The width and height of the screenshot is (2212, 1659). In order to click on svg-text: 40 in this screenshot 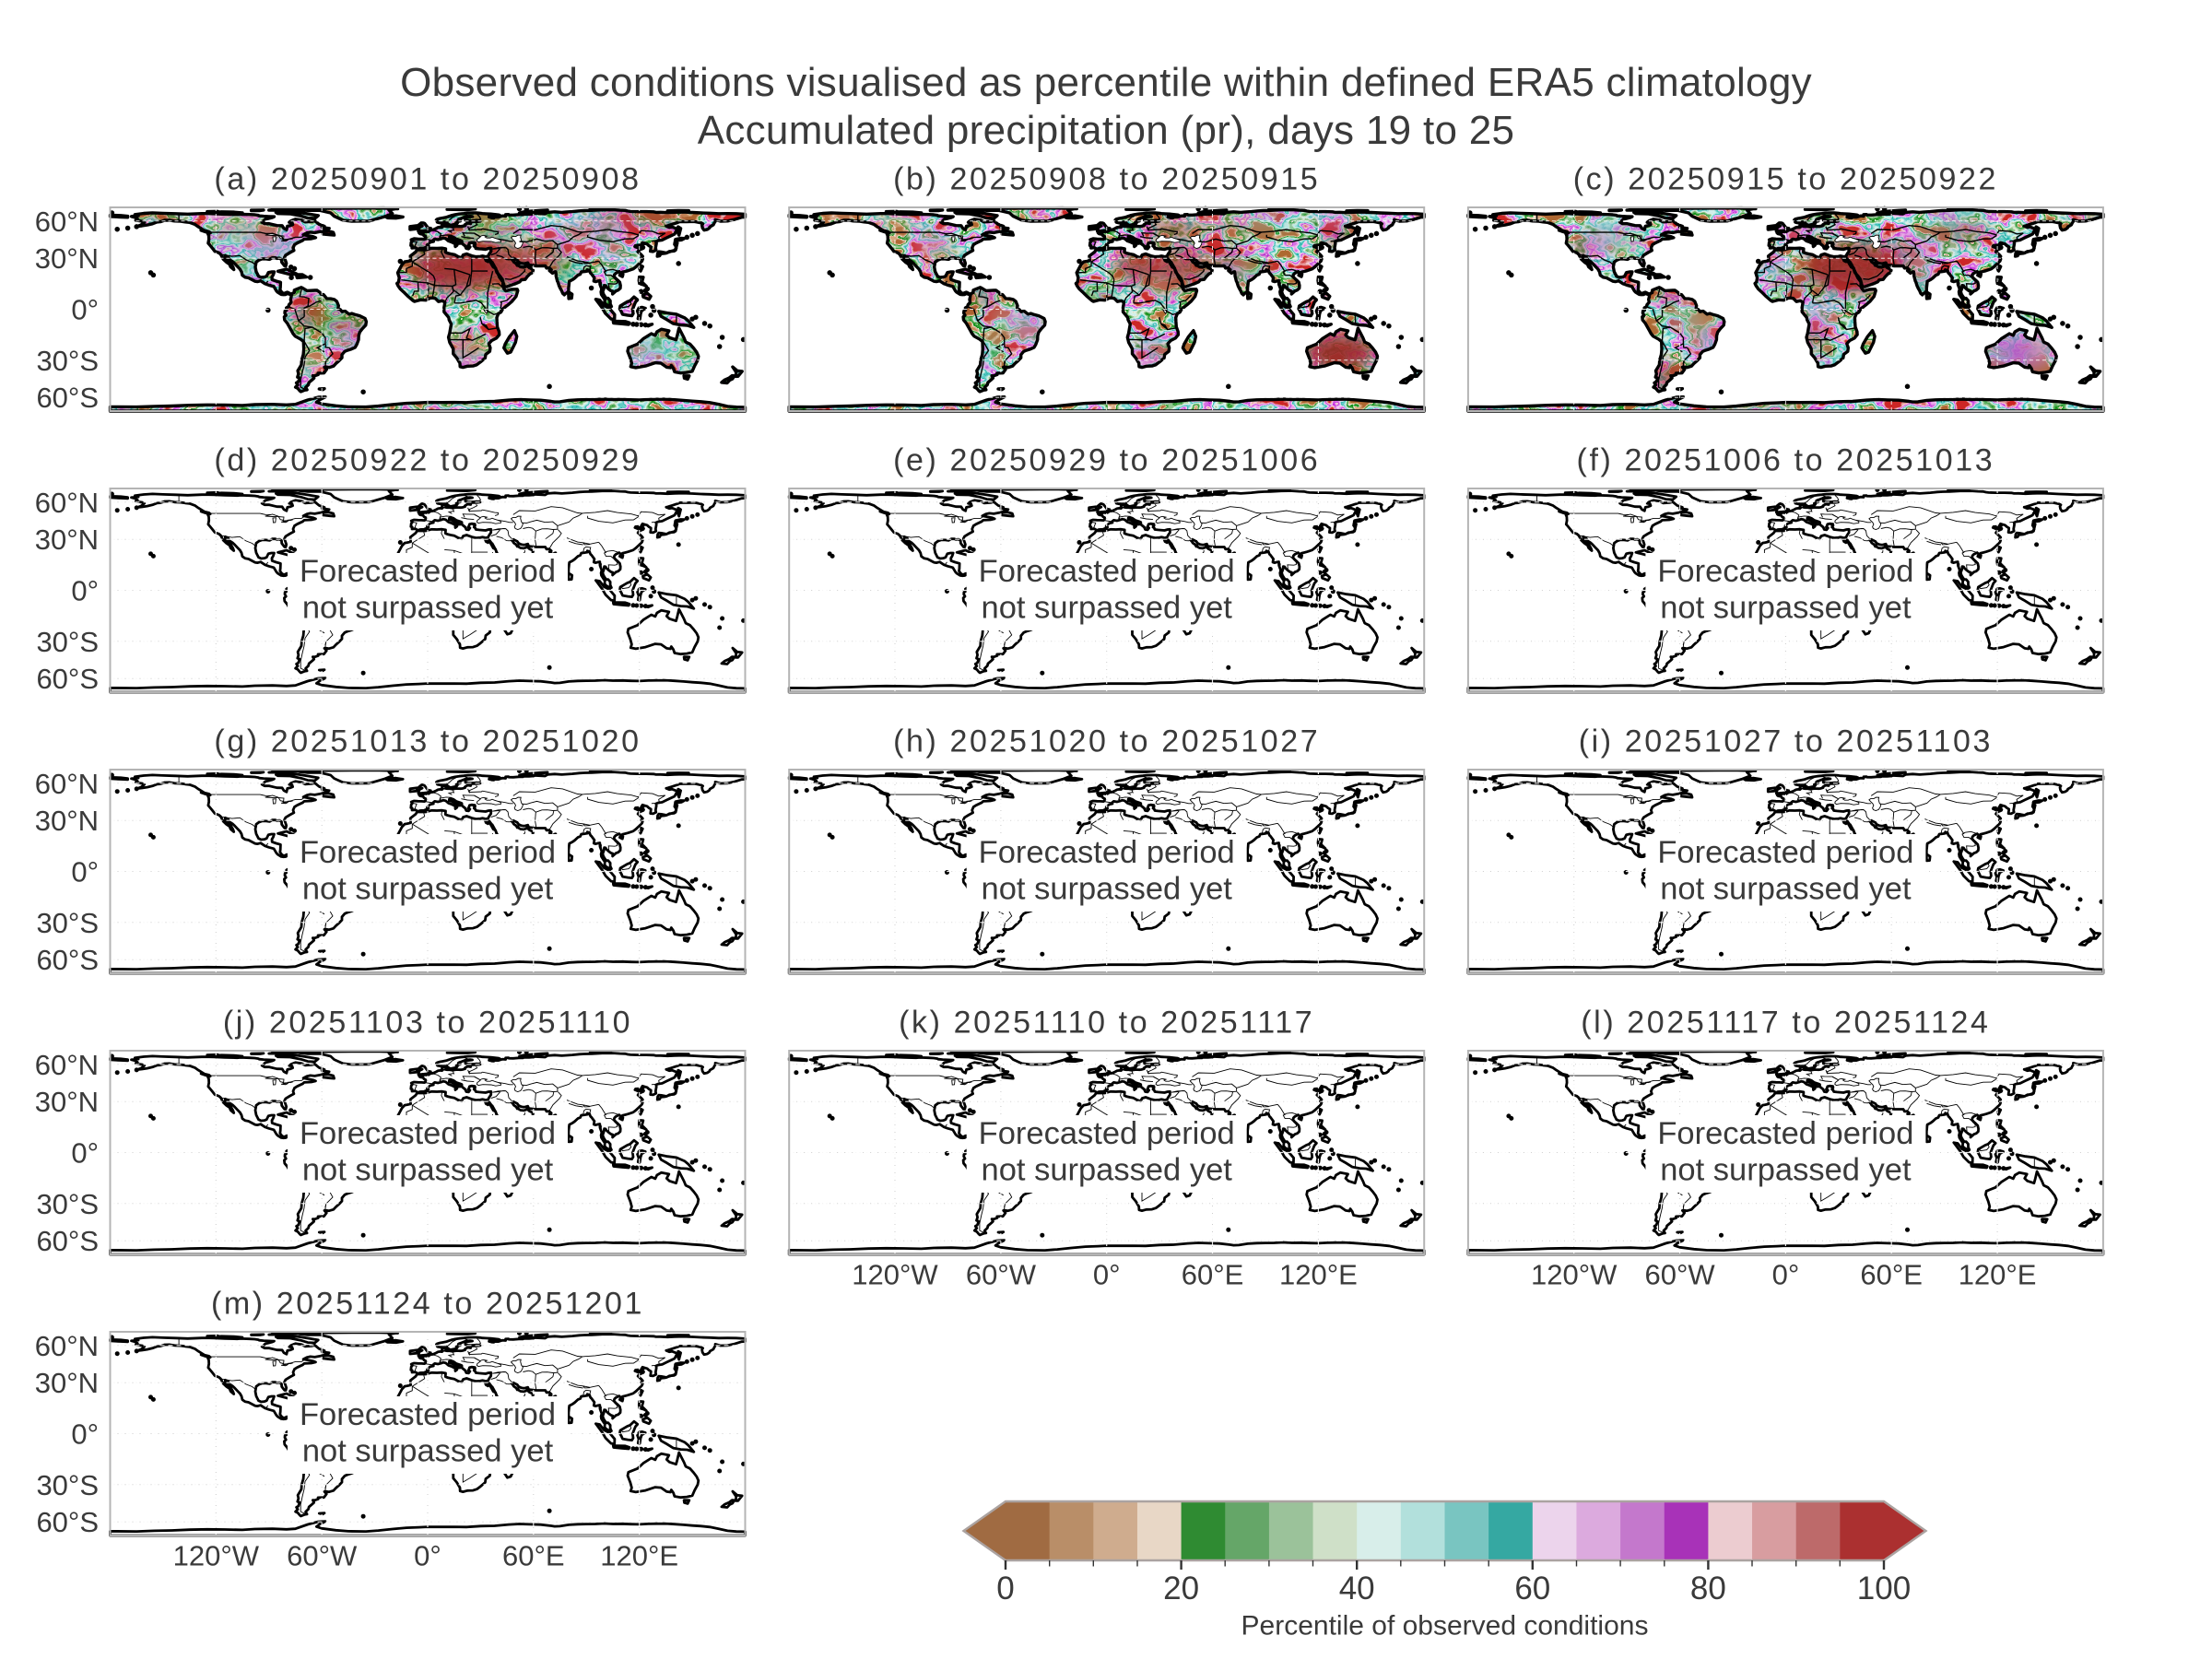, I will do `click(1357, 1588)`.